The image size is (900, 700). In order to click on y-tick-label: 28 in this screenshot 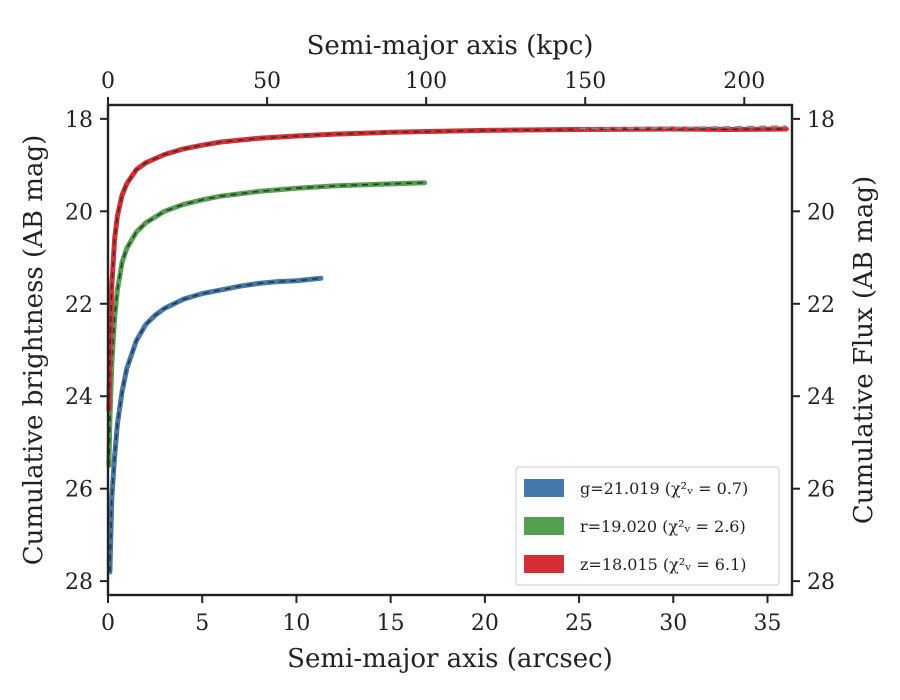, I will do `click(79, 582)`.